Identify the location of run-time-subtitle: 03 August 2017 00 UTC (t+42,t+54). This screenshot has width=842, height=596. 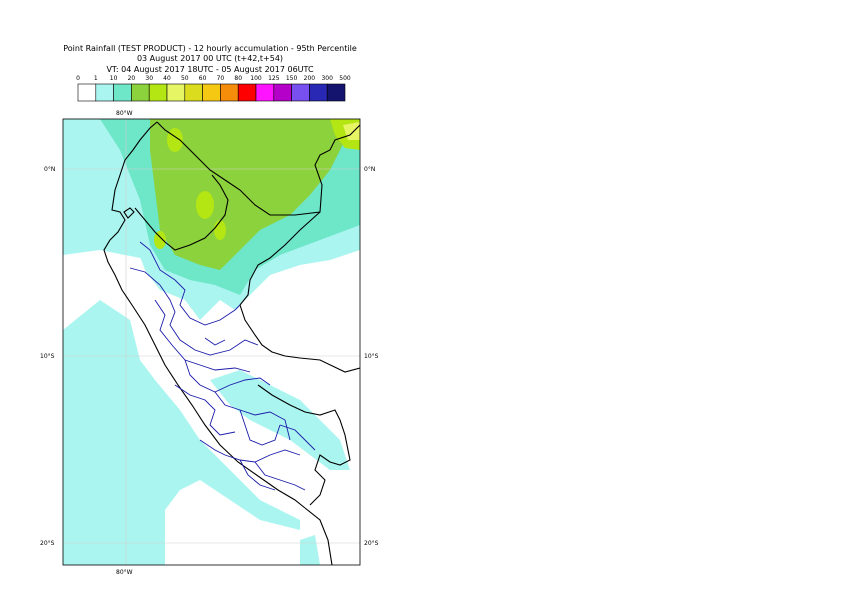
(210, 58).